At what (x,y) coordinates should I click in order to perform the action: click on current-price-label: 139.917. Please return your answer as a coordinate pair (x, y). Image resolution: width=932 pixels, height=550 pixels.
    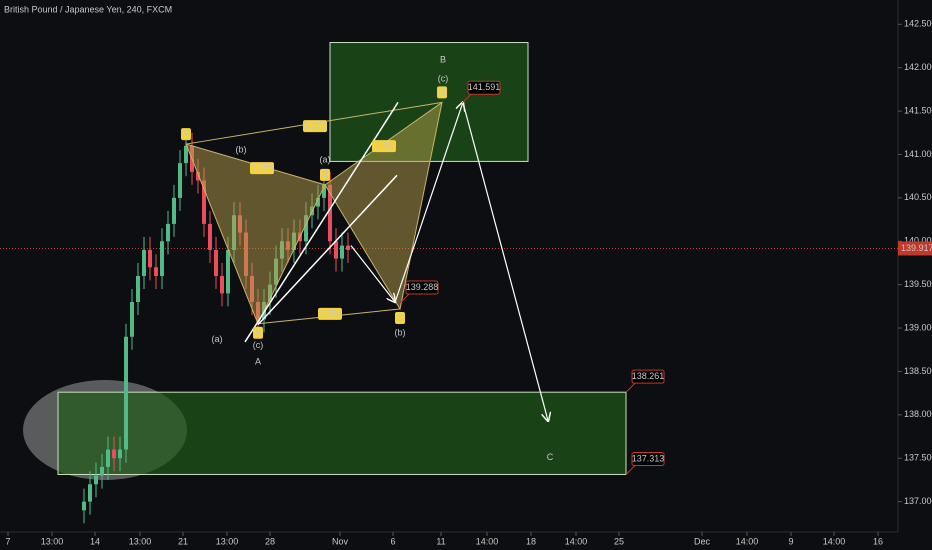
    Looking at the image, I should click on (916, 248).